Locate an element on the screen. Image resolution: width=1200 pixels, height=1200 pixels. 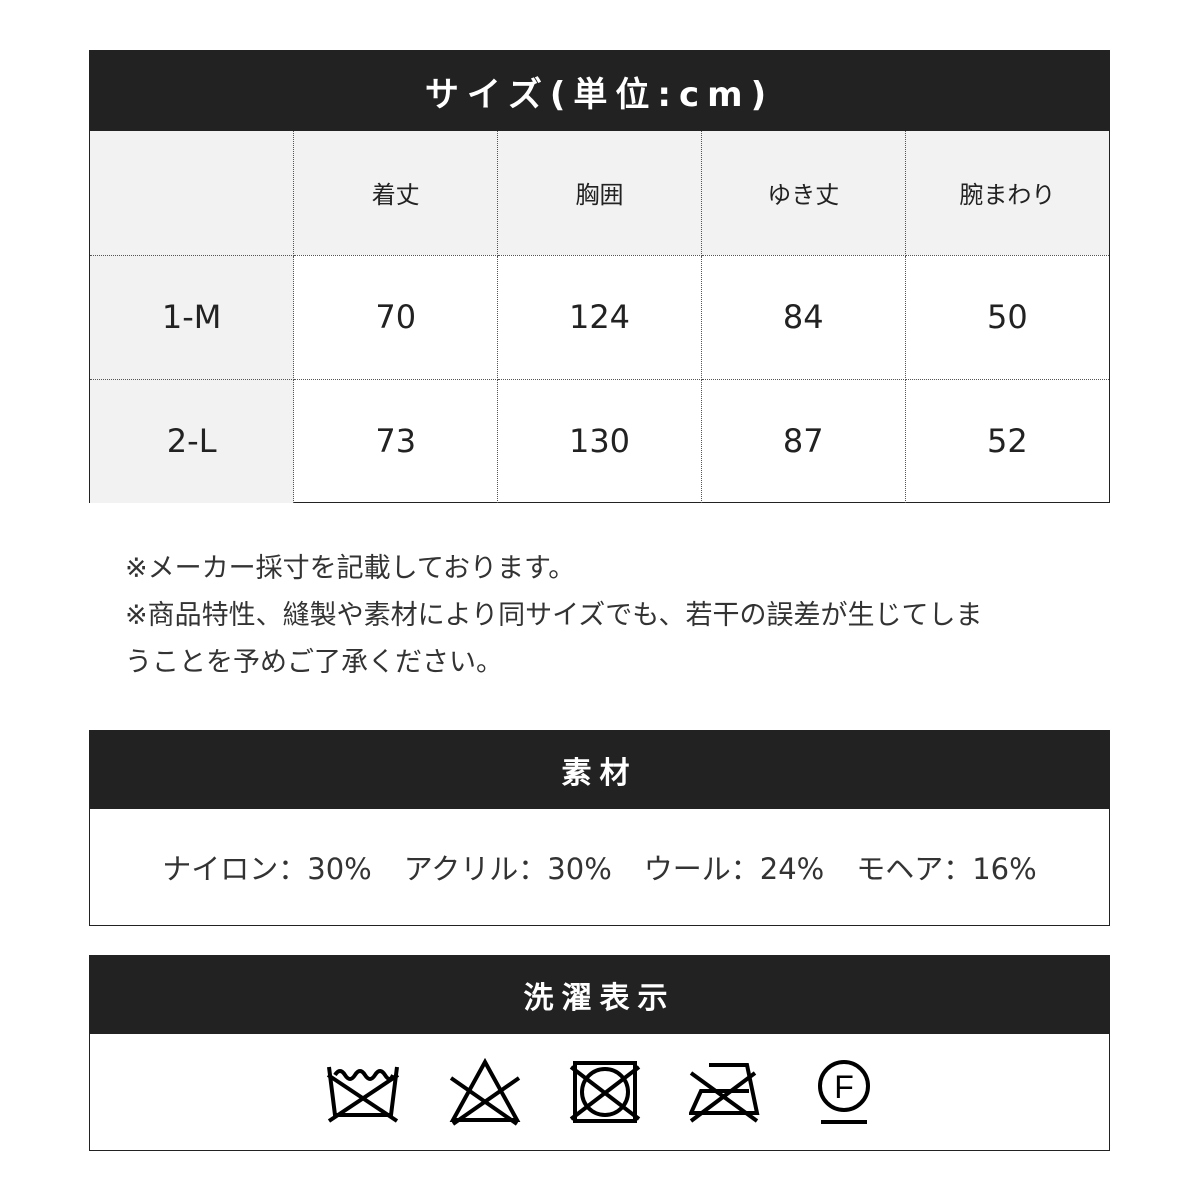
header-cell: 腕まわり is located at coordinates (1006, 193).